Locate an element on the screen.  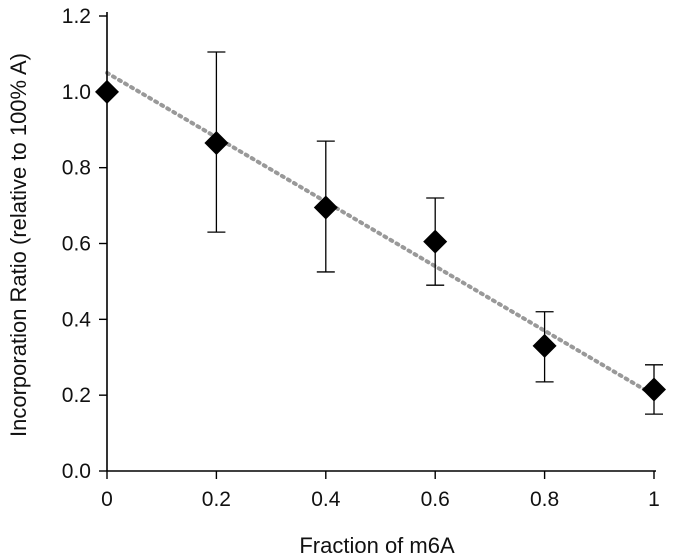
y-tick-label: 0.2 is located at coordinates (76, 395).